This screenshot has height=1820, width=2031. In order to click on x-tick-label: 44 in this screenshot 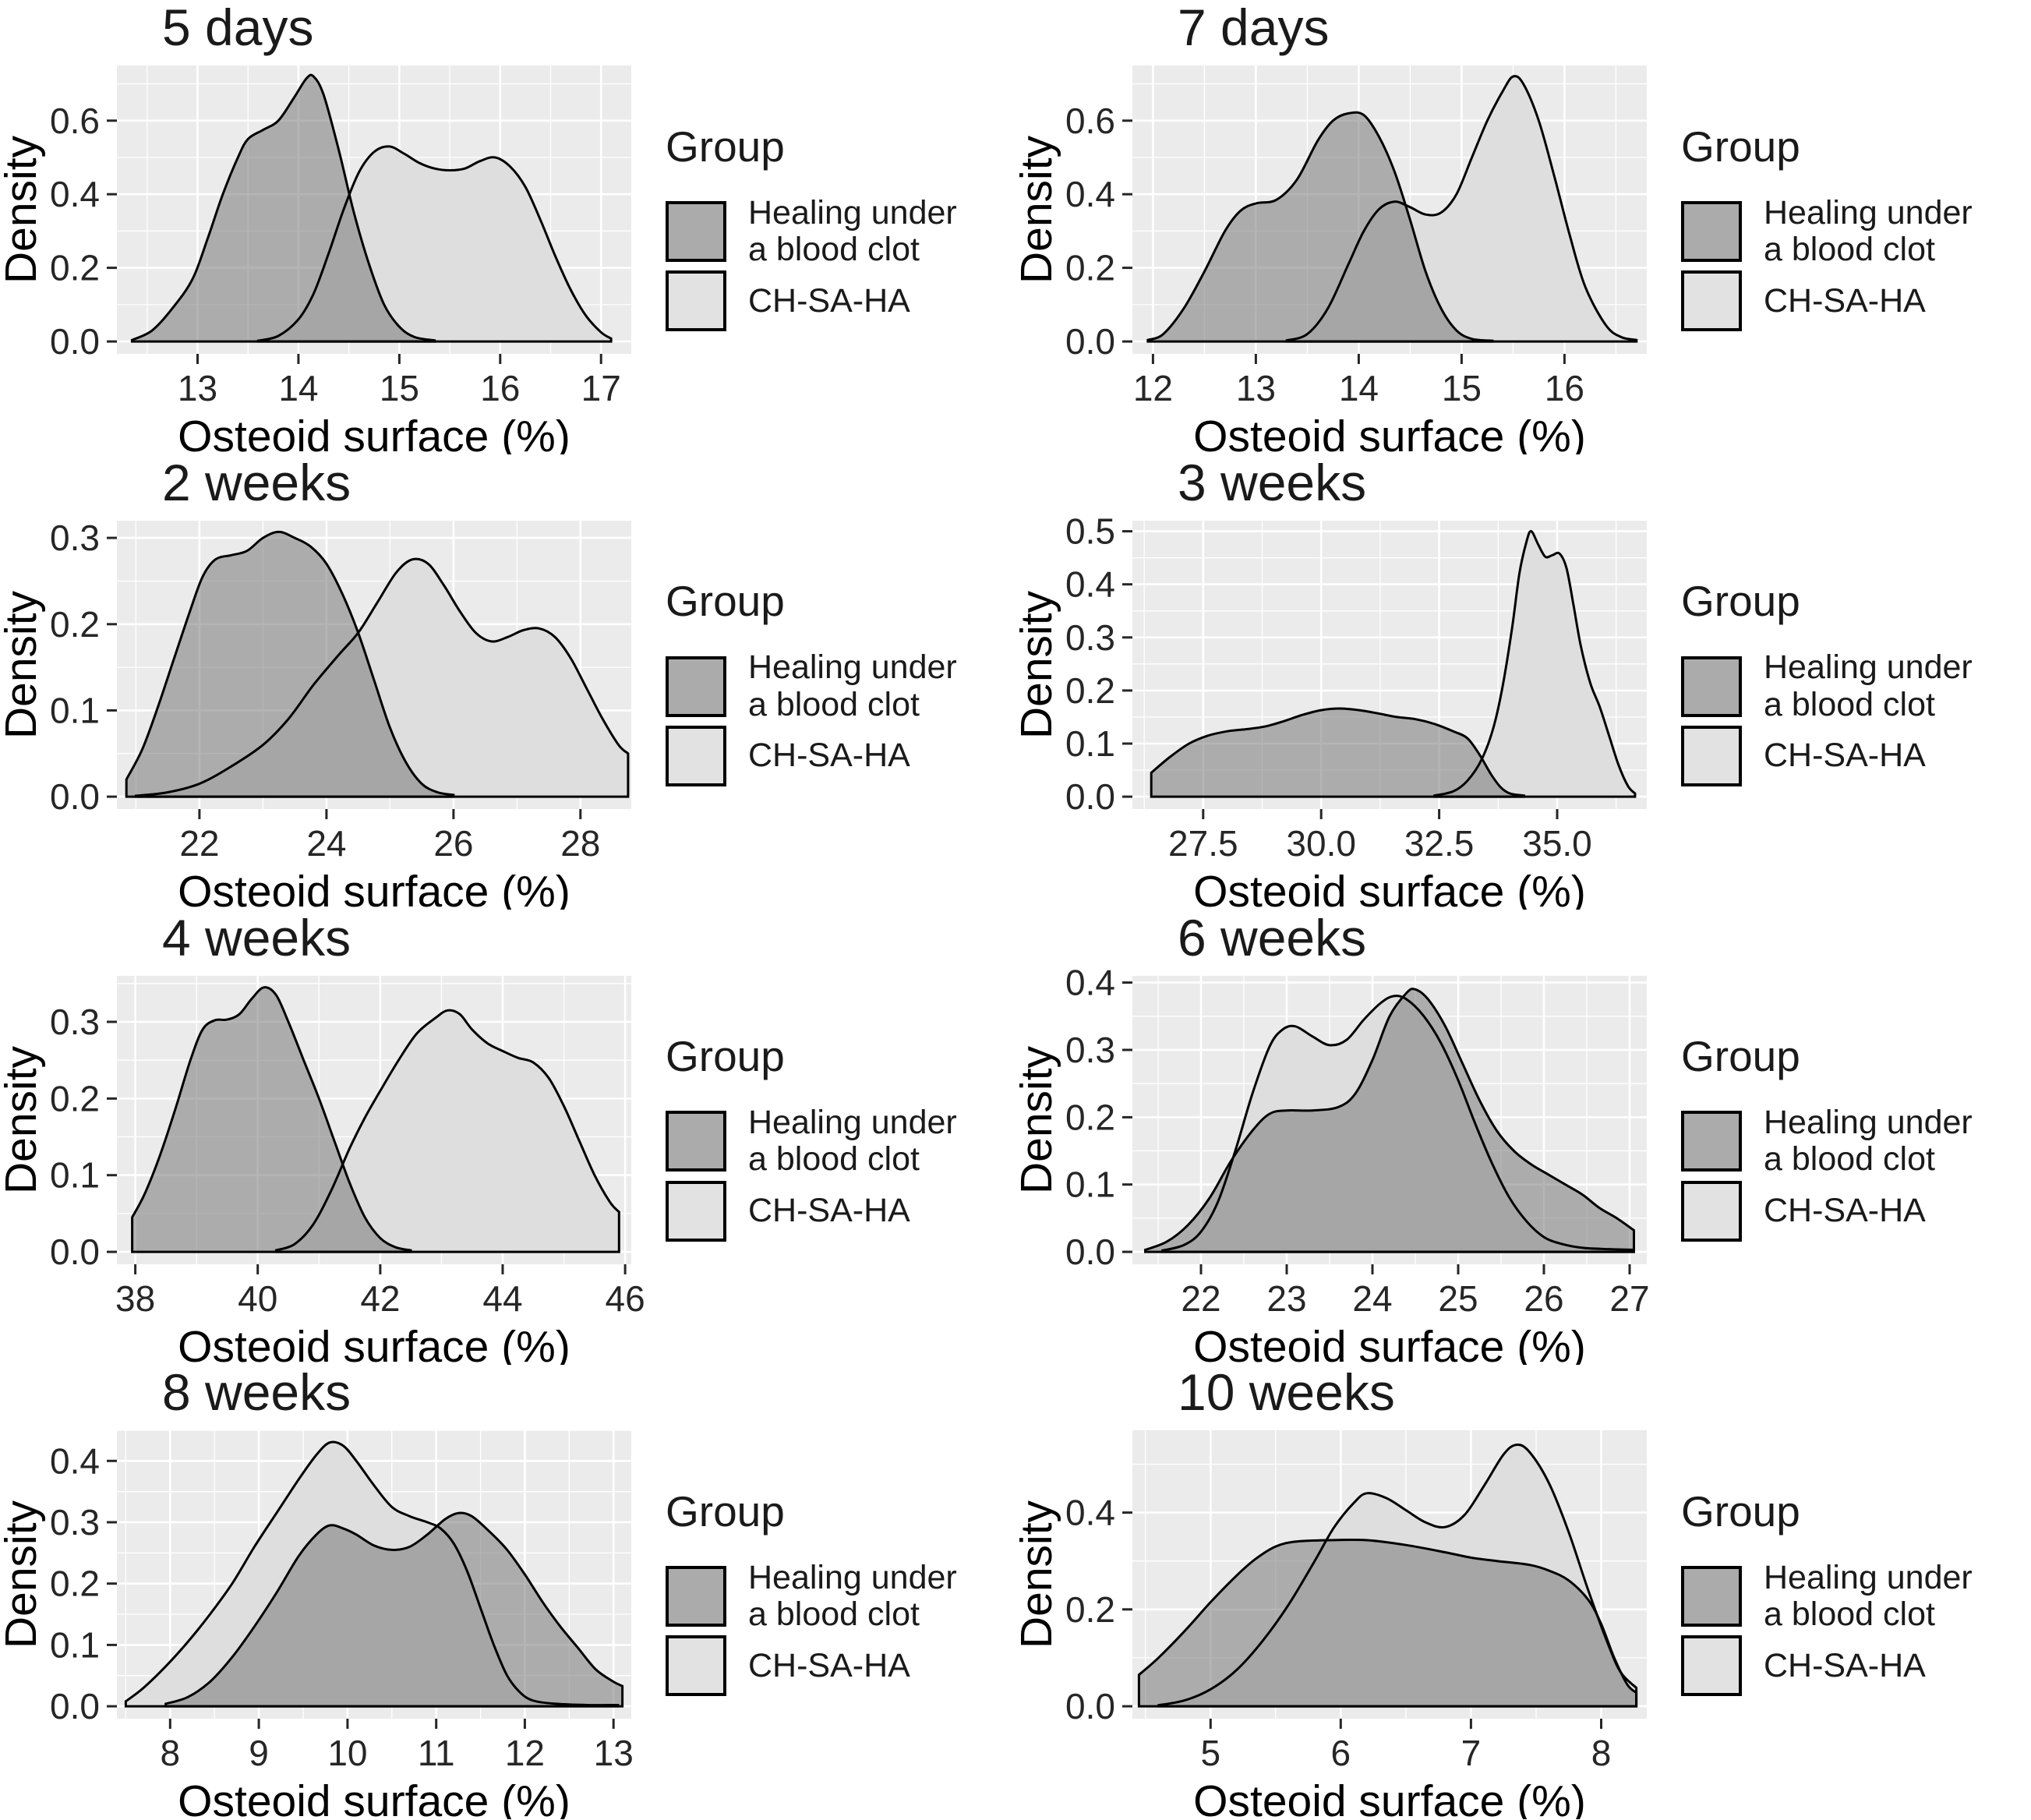, I will do `click(502, 1298)`.